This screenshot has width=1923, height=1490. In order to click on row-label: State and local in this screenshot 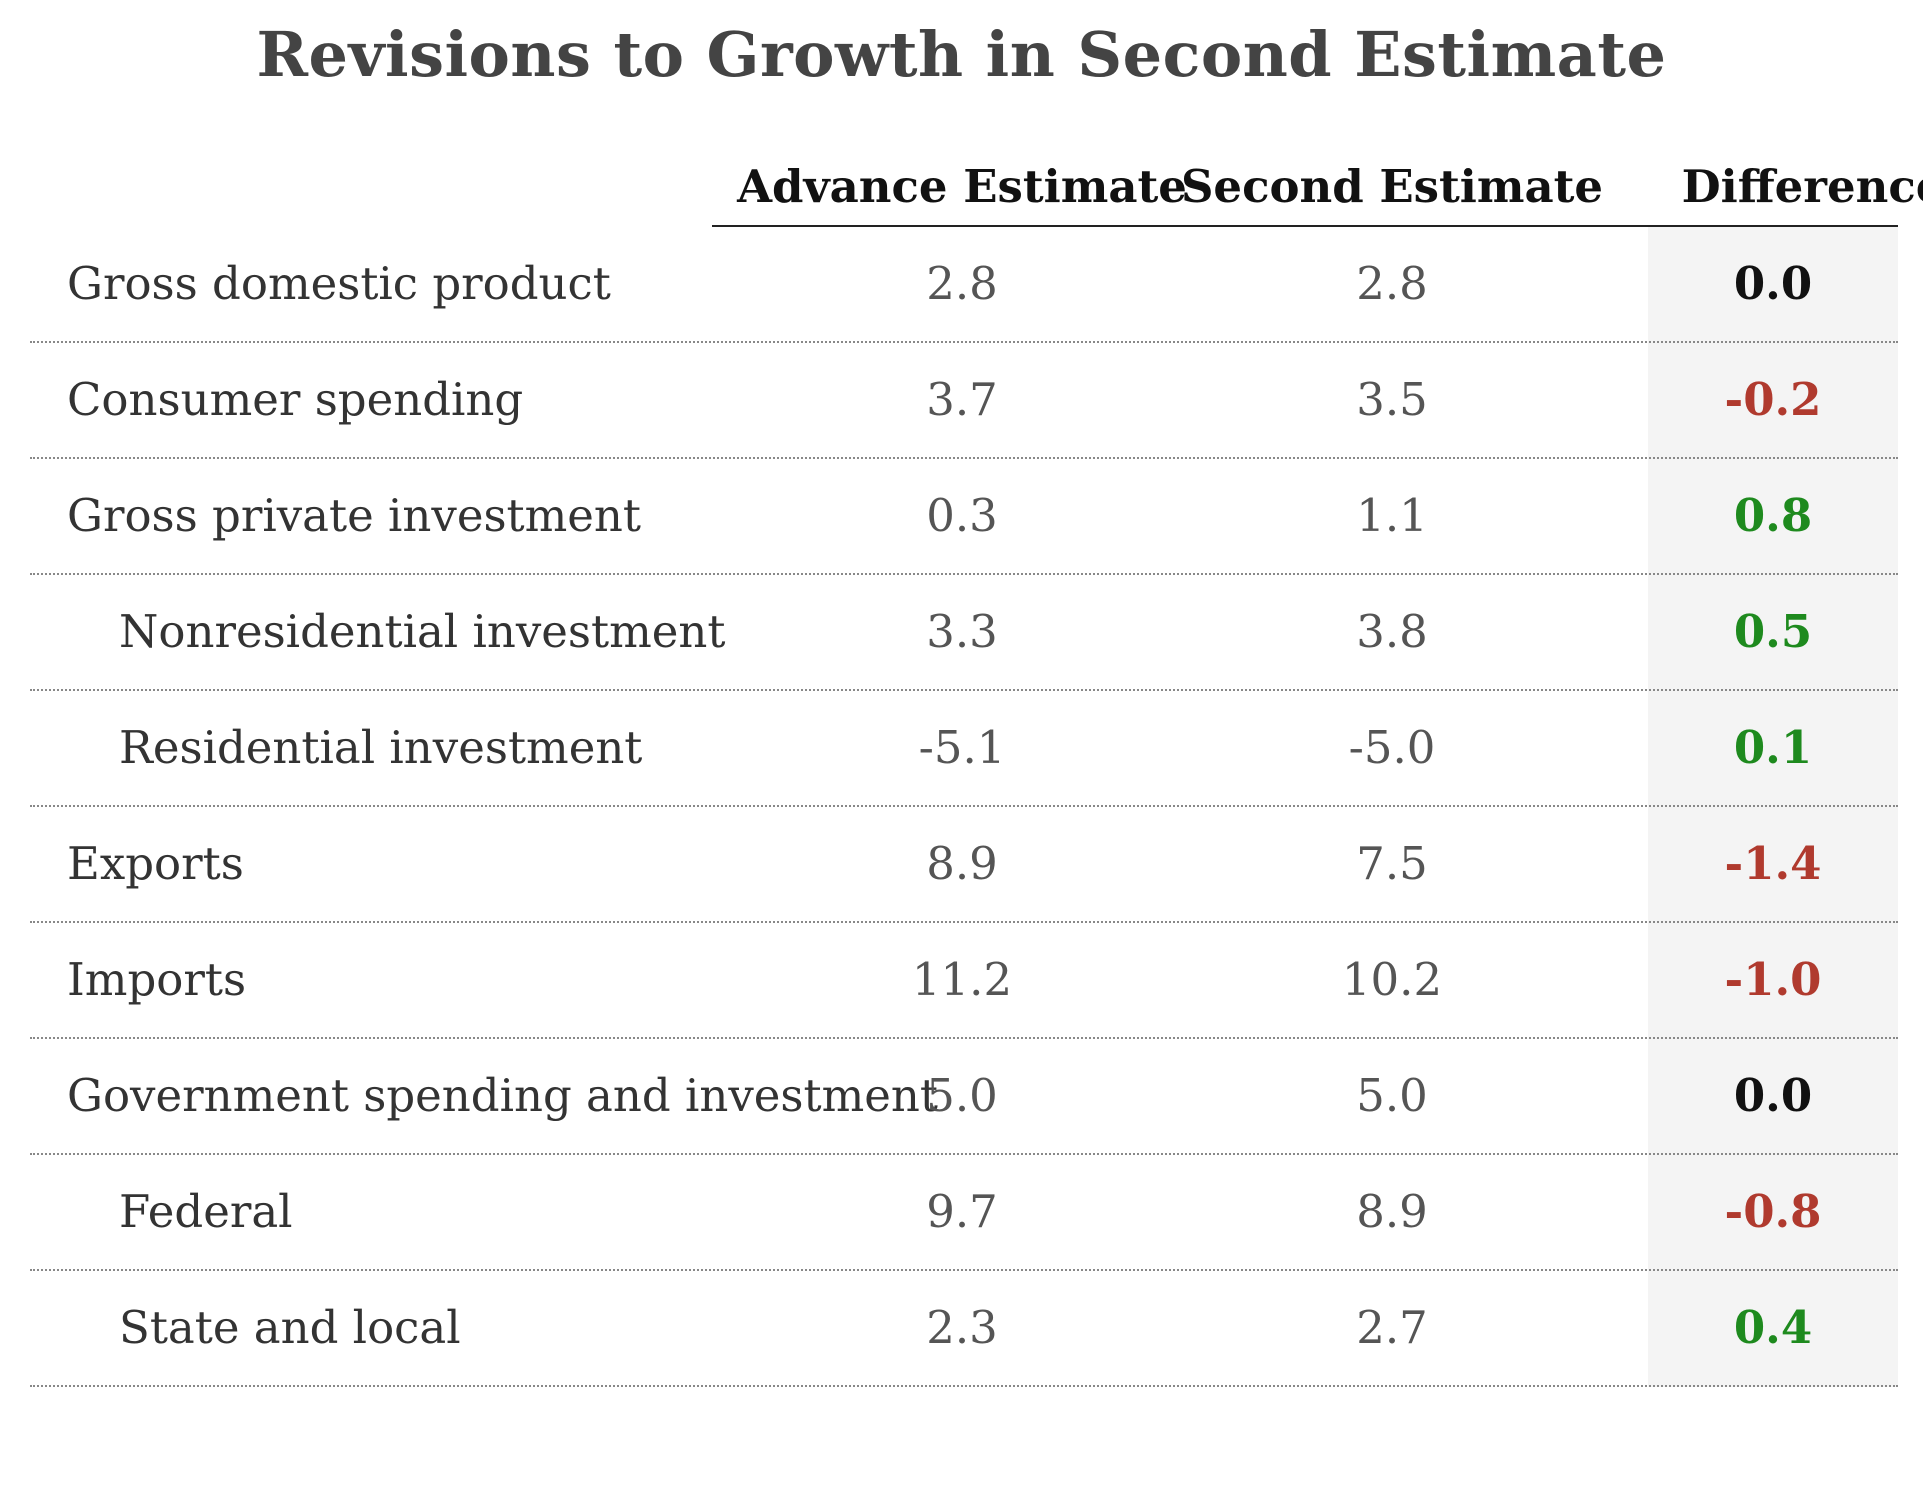, I will do `click(290, 1327)`.